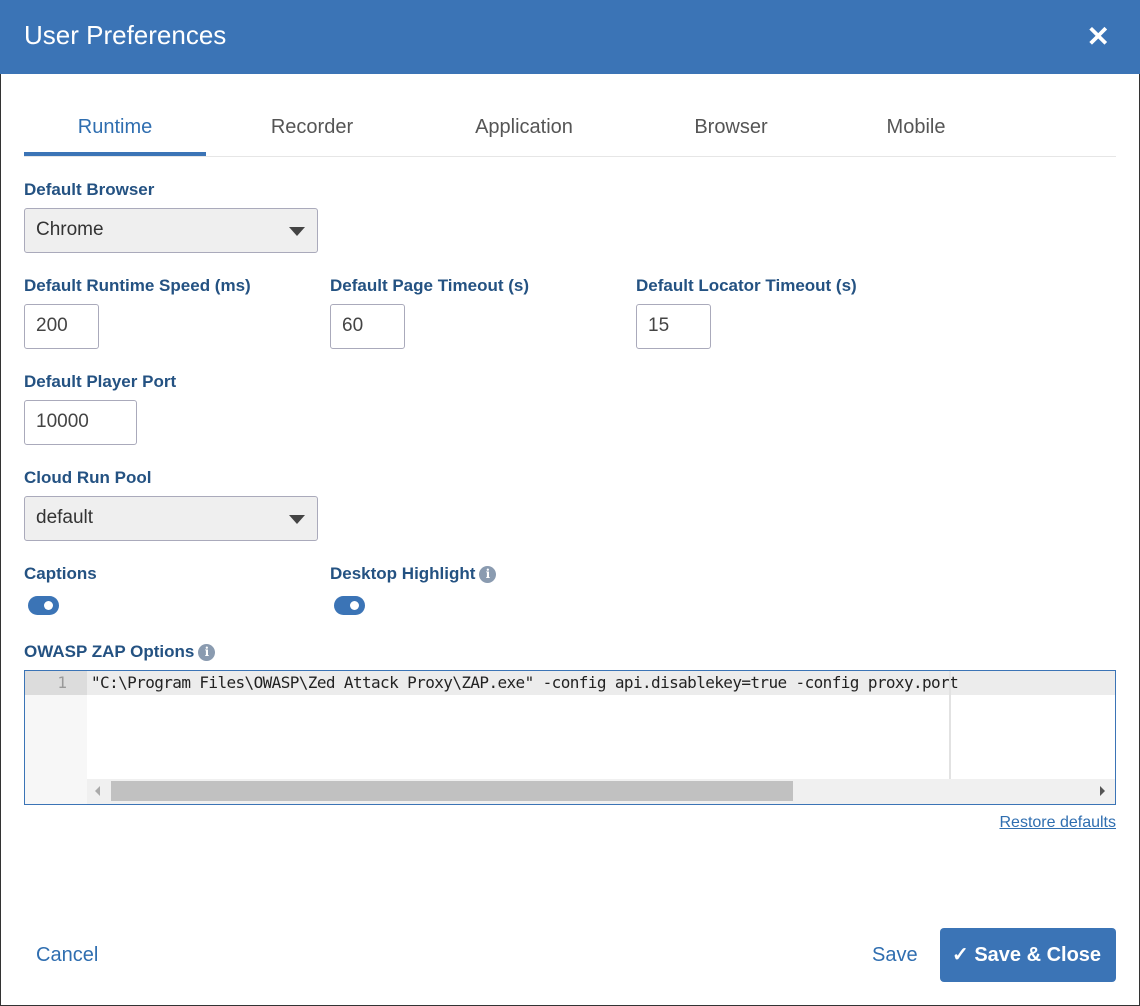 This screenshot has width=1140, height=1006. Describe the element at coordinates (524, 127) in the screenshot. I see `tab-application: Application` at that location.